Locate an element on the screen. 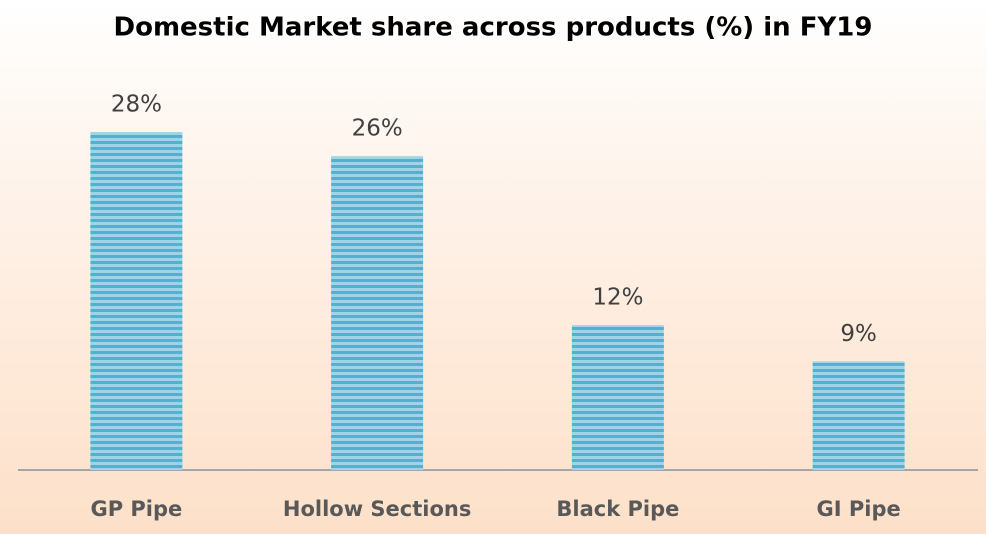 Image resolution: width=986 pixels, height=534 pixels. x-tick-label: Hollow Sections is located at coordinates (377, 509).